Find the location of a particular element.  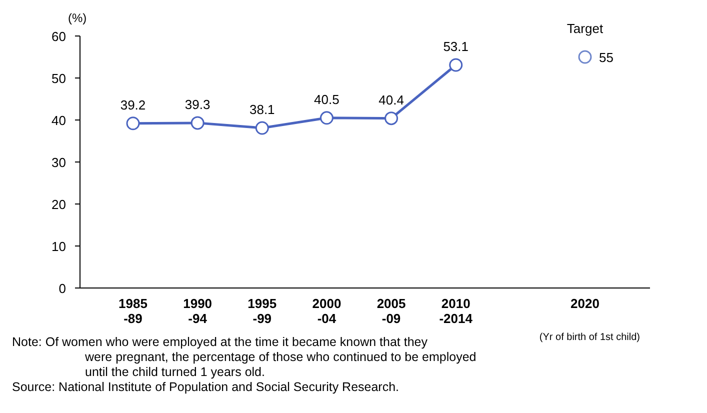

source-note: Source: National Institute of Population and Social Security Research. is located at coordinates (206, 387).